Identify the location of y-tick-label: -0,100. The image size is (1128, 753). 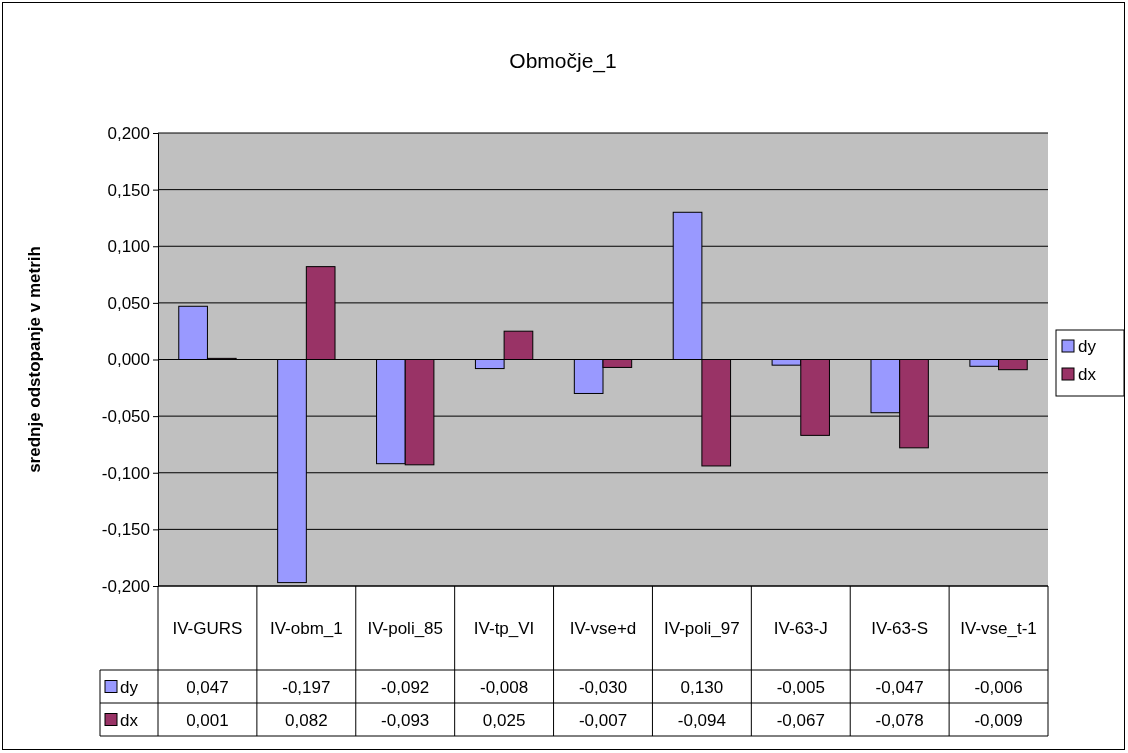
(125, 473).